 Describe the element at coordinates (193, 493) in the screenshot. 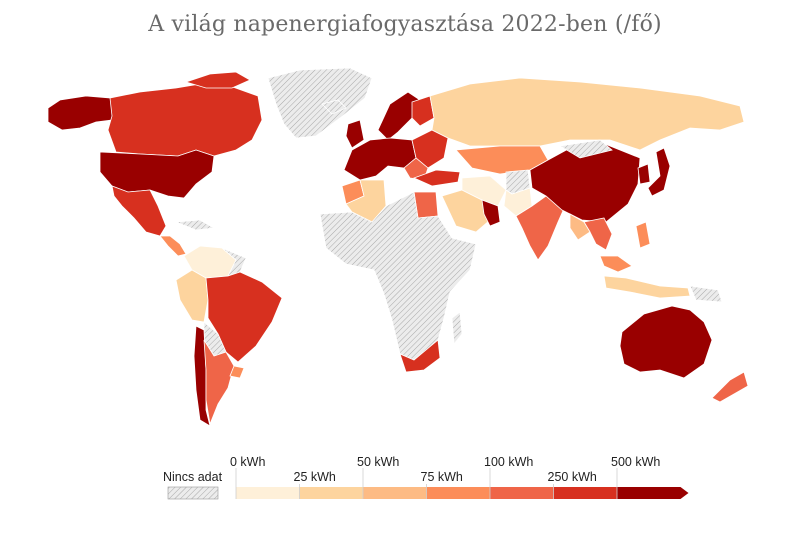

I see `legend-no-data-swatch` at that location.